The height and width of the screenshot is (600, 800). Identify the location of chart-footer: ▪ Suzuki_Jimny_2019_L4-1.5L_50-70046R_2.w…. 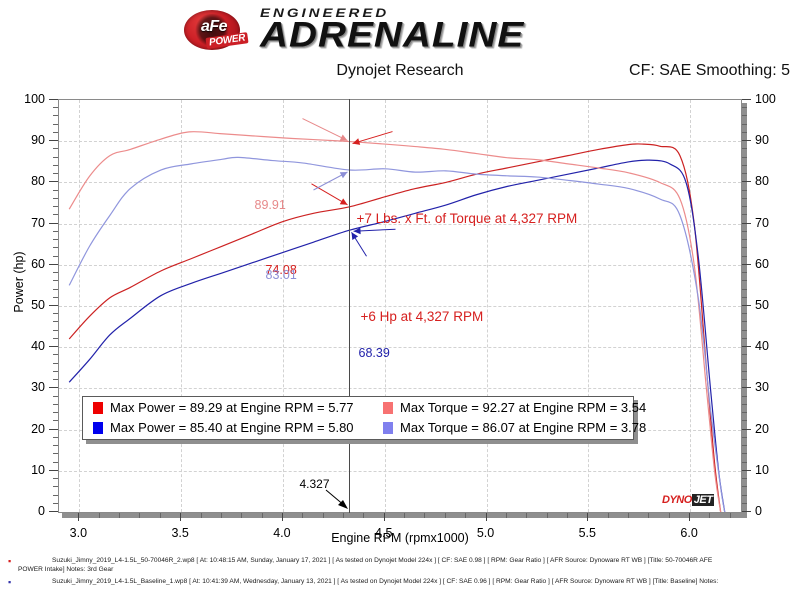
(400, 576).